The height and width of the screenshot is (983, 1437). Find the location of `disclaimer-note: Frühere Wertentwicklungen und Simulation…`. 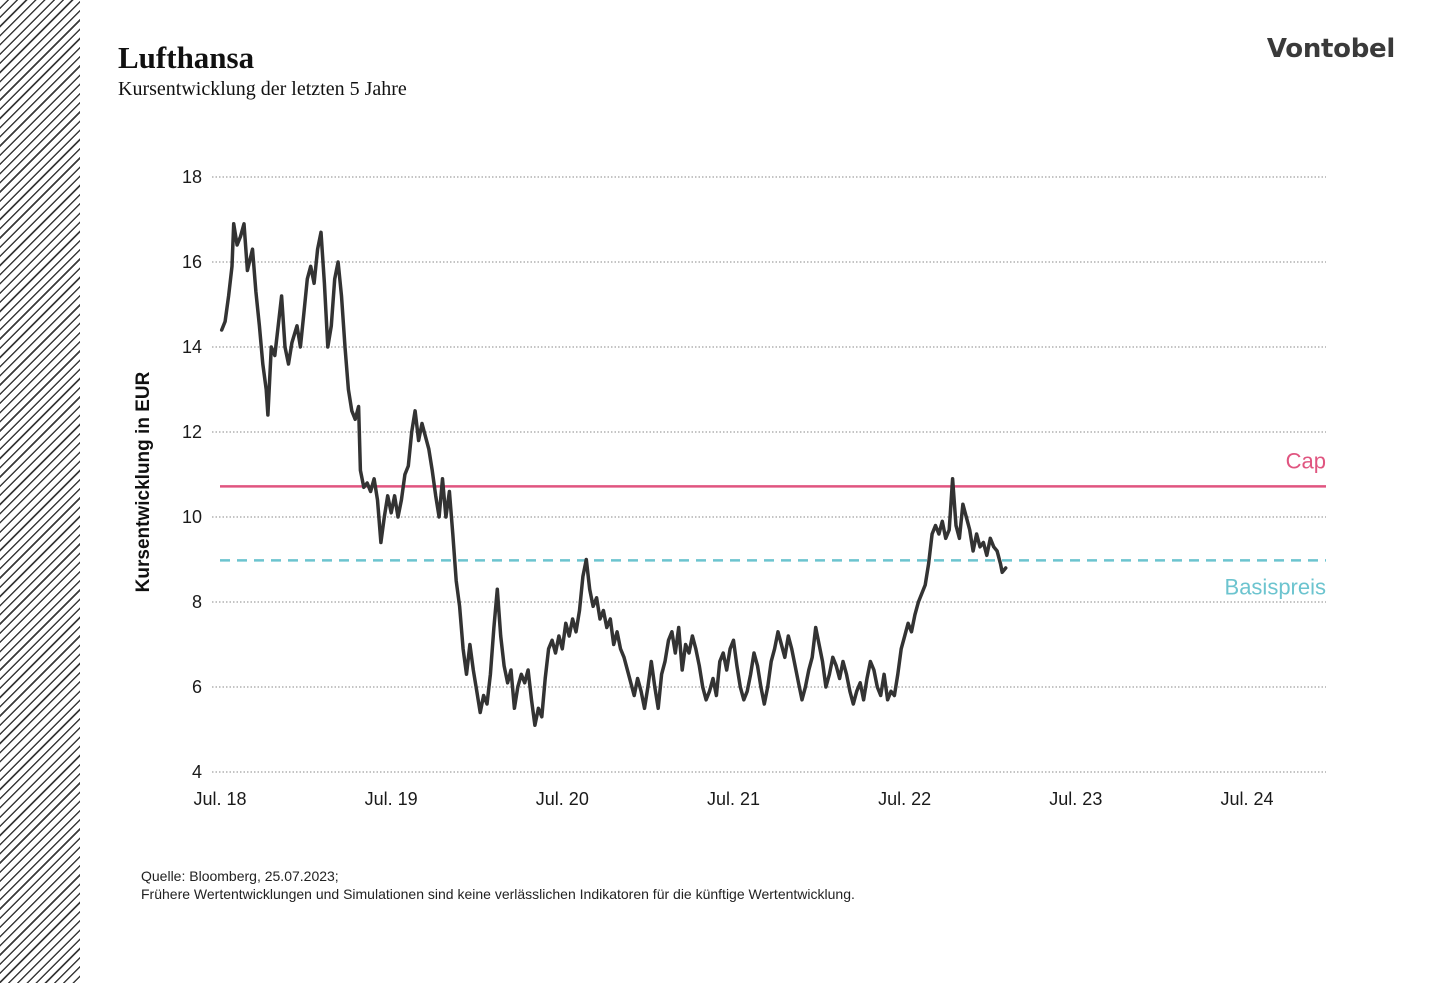

disclaimer-note: Frühere Wertentwicklungen und Simulation… is located at coordinates (498, 894).